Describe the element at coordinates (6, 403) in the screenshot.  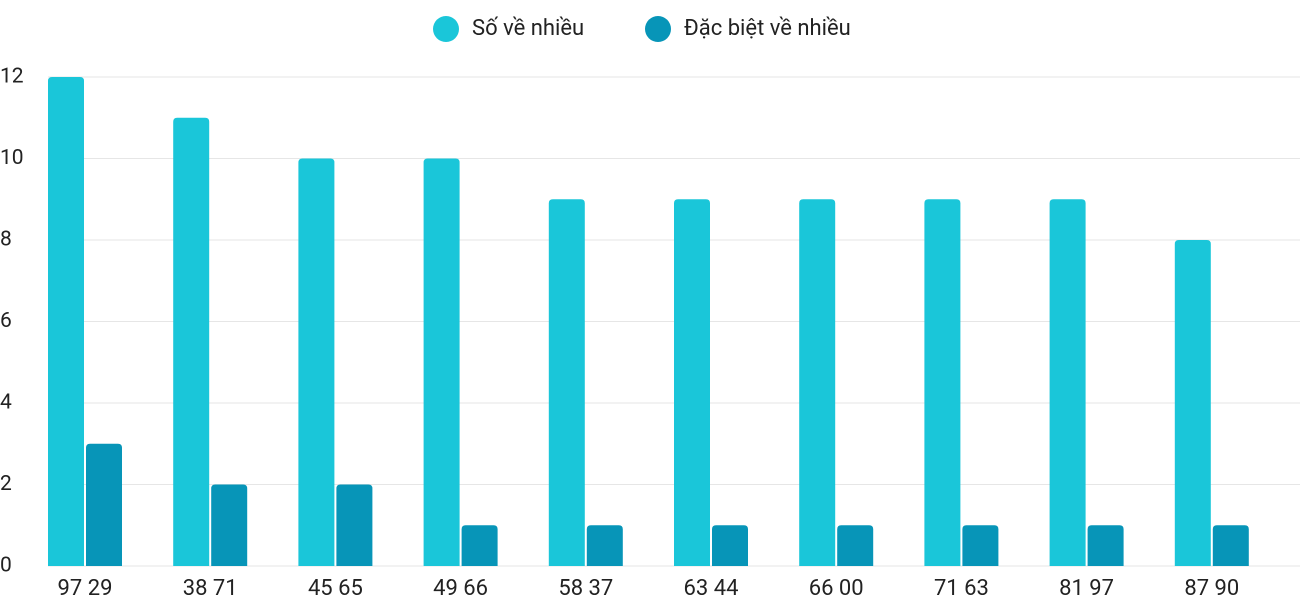
I see `y-tick-label: 4` at that location.